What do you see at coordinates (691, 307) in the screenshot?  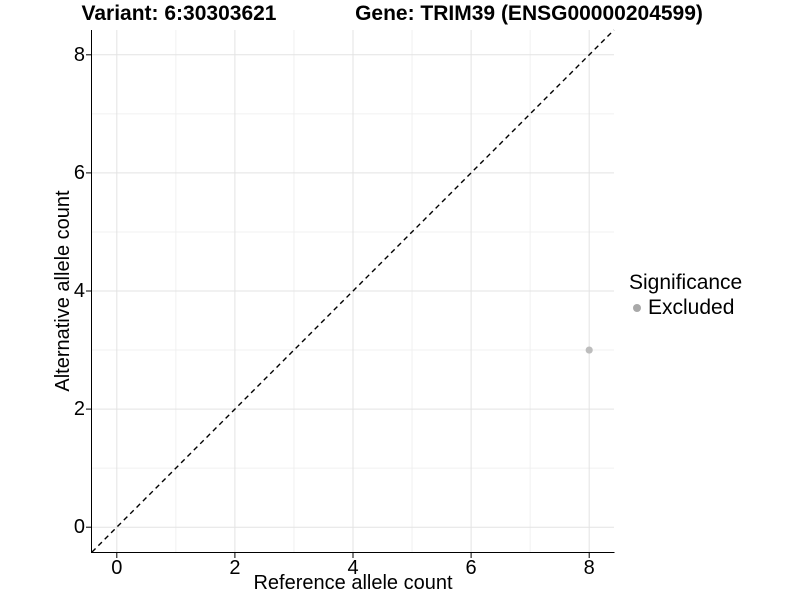 I see `legend-item-label: Excluded` at bounding box center [691, 307].